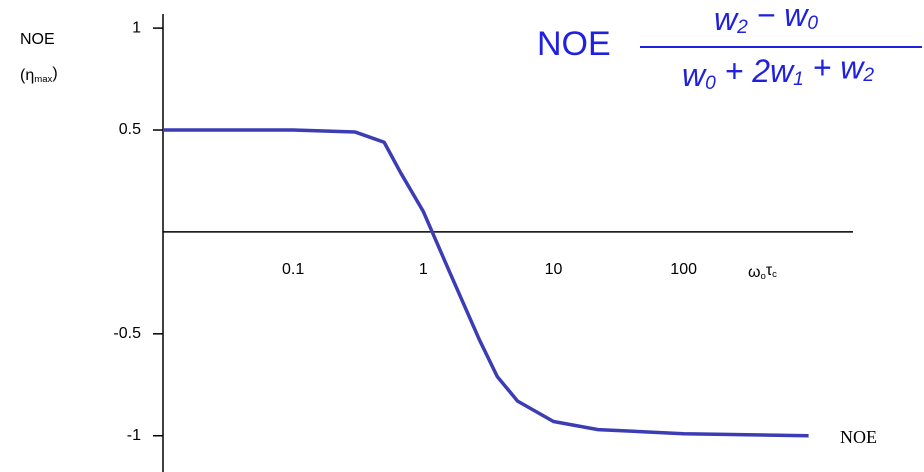 This screenshot has height=472, width=924. I want to click on text-part: ), so click(54, 73).